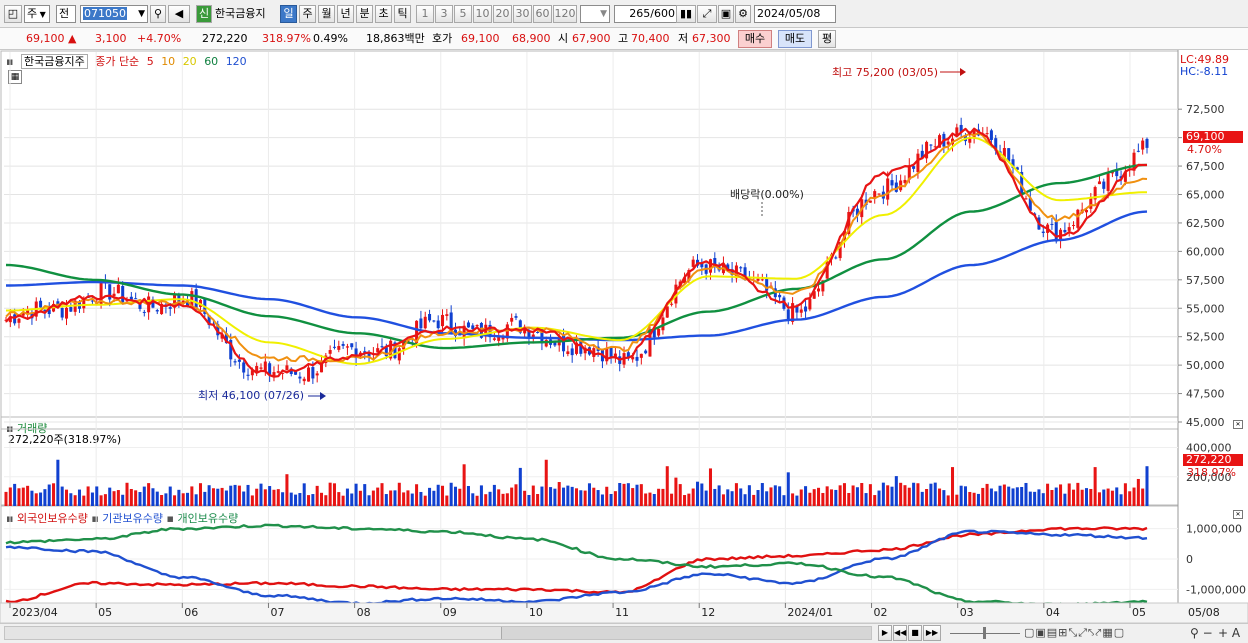  I want to click on timeframe-yearly: 년, so click(345, 14).